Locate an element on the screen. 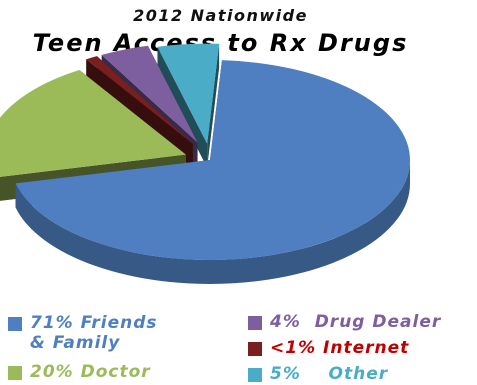 This screenshot has width=477, height=385. legend-label-friends-line1: 71% Friends is located at coordinates (94, 323).